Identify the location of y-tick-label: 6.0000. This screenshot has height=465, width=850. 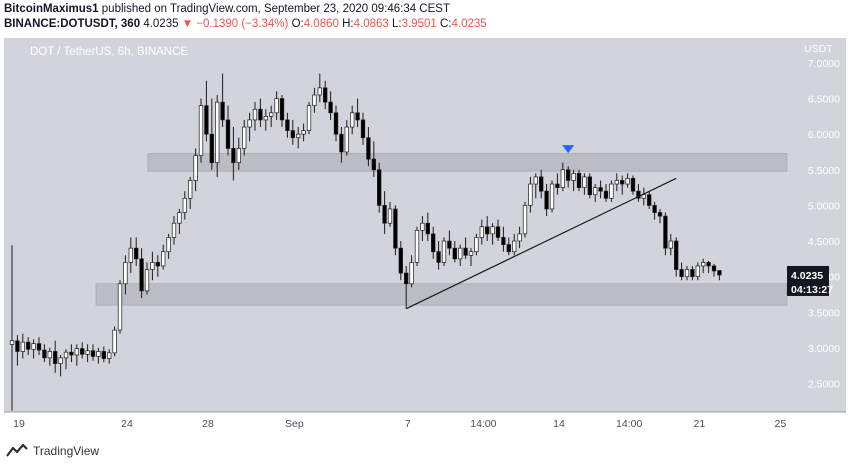
(824, 135).